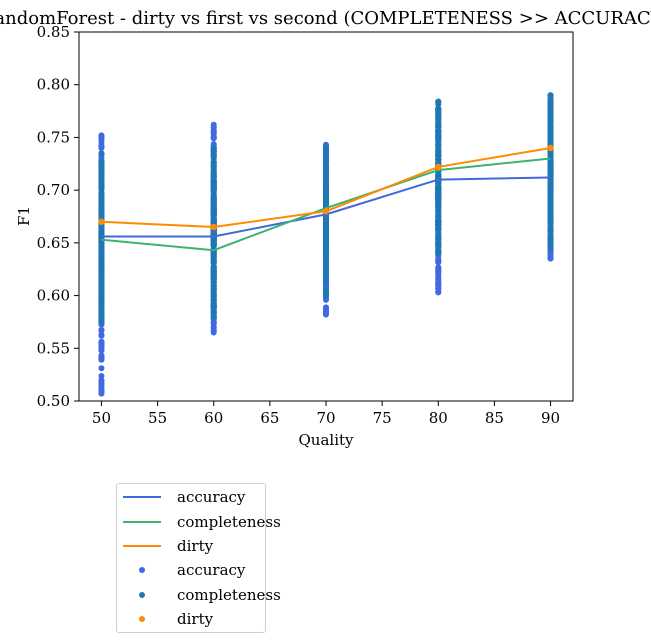  I want to click on y-tick-label: 0.70, so click(53, 190).